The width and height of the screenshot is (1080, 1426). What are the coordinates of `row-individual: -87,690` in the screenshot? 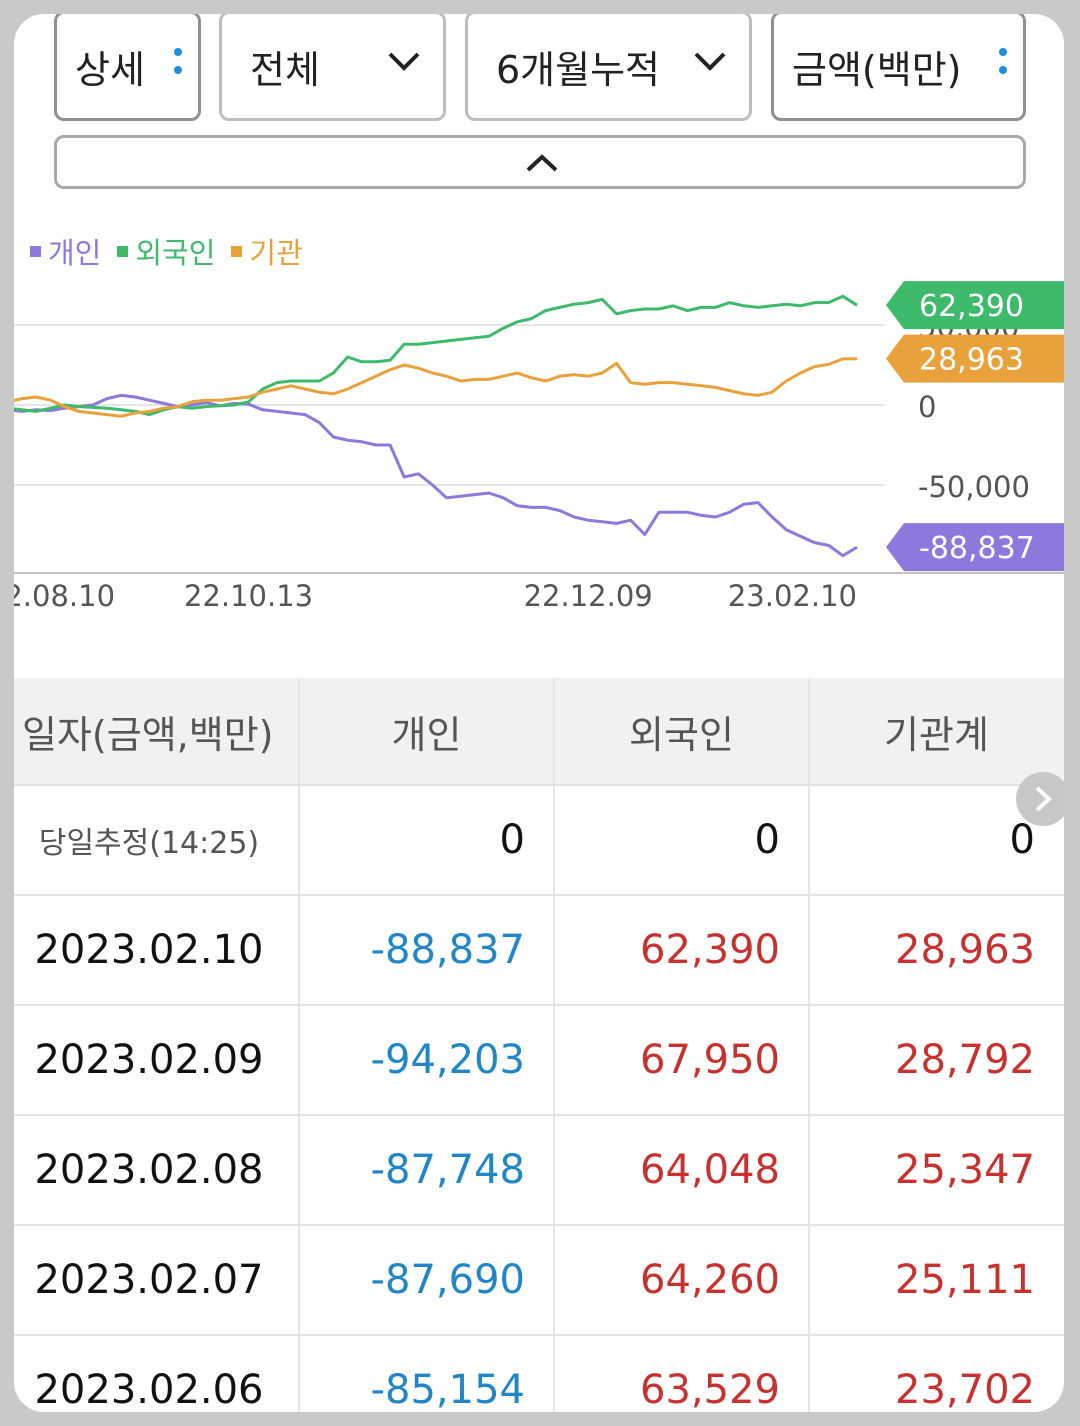 It's located at (425, 1280).